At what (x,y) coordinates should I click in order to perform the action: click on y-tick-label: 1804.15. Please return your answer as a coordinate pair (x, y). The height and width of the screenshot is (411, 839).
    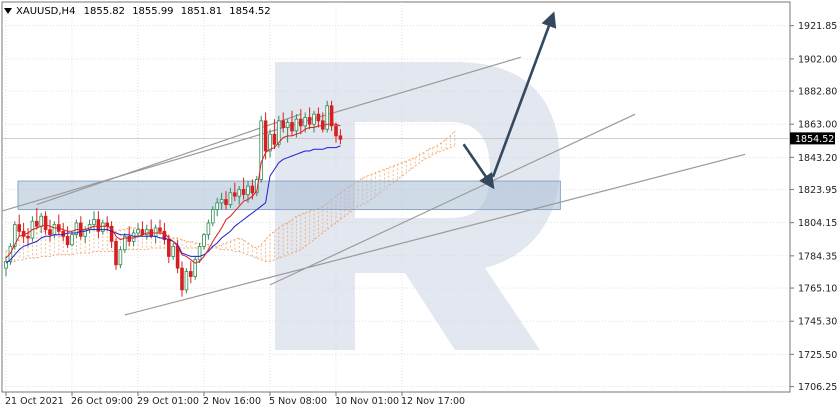
    Looking at the image, I should click on (817, 223).